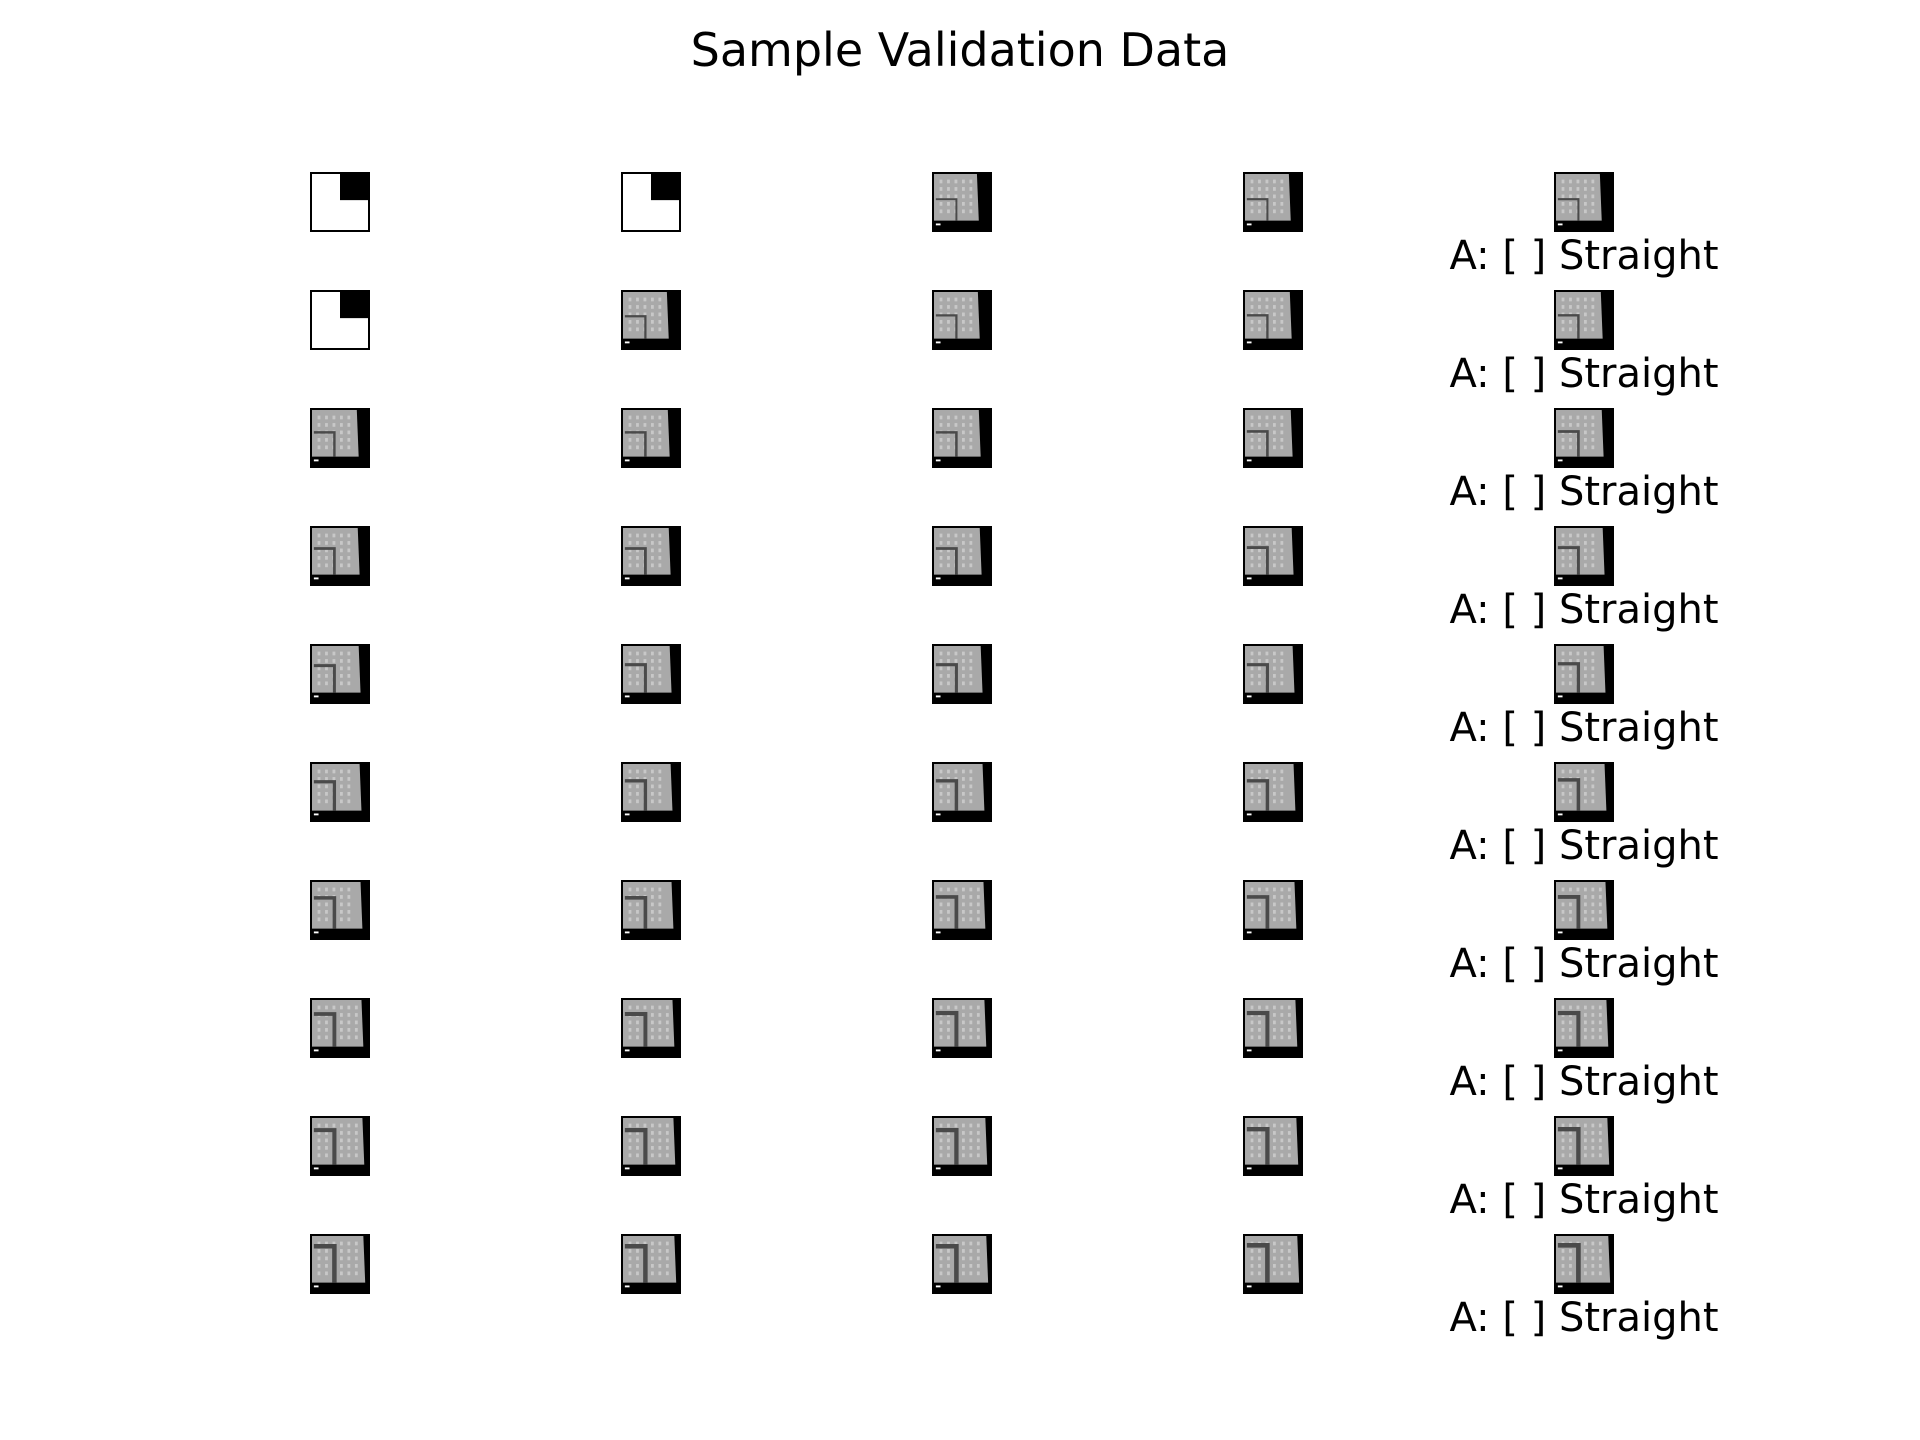 Image resolution: width=1920 pixels, height=1440 pixels. What do you see at coordinates (960, 50) in the screenshot?
I see `figure-title: Sample Validation Data` at bounding box center [960, 50].